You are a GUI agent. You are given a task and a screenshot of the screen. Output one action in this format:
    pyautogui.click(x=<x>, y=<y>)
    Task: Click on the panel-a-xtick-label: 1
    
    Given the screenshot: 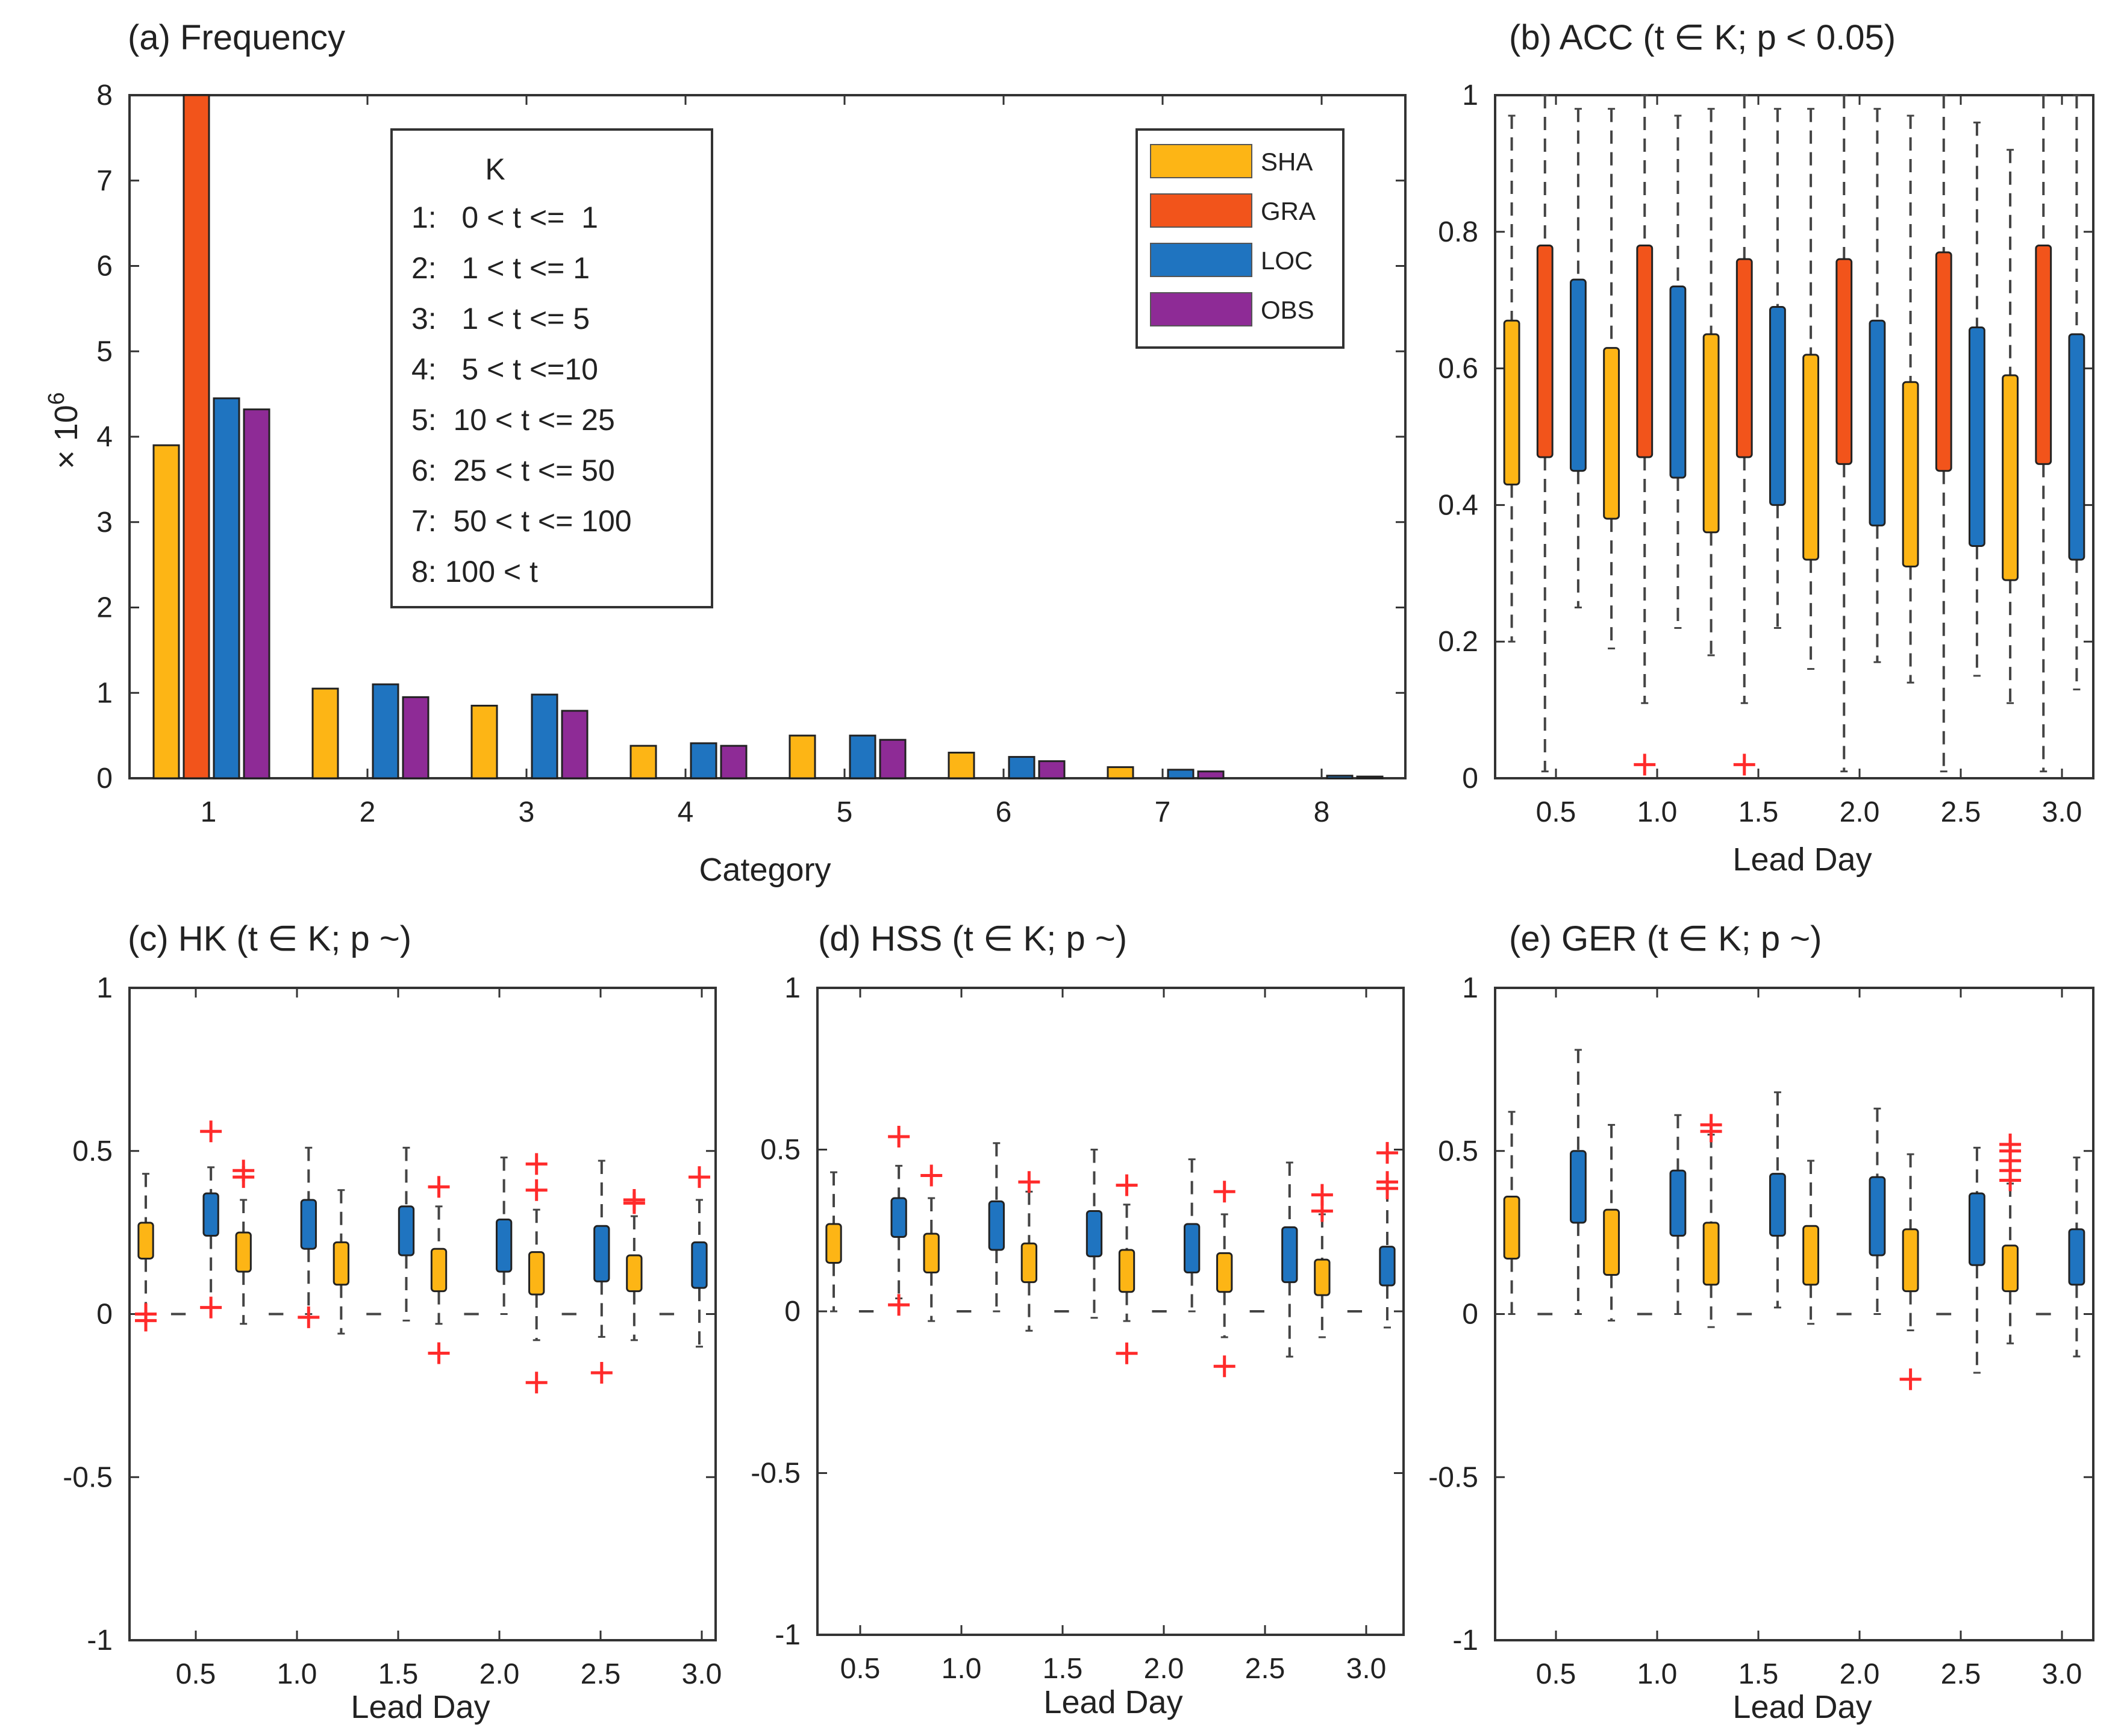 What is the action you would take?
    pyautogui.click(x=209, y=812)
    